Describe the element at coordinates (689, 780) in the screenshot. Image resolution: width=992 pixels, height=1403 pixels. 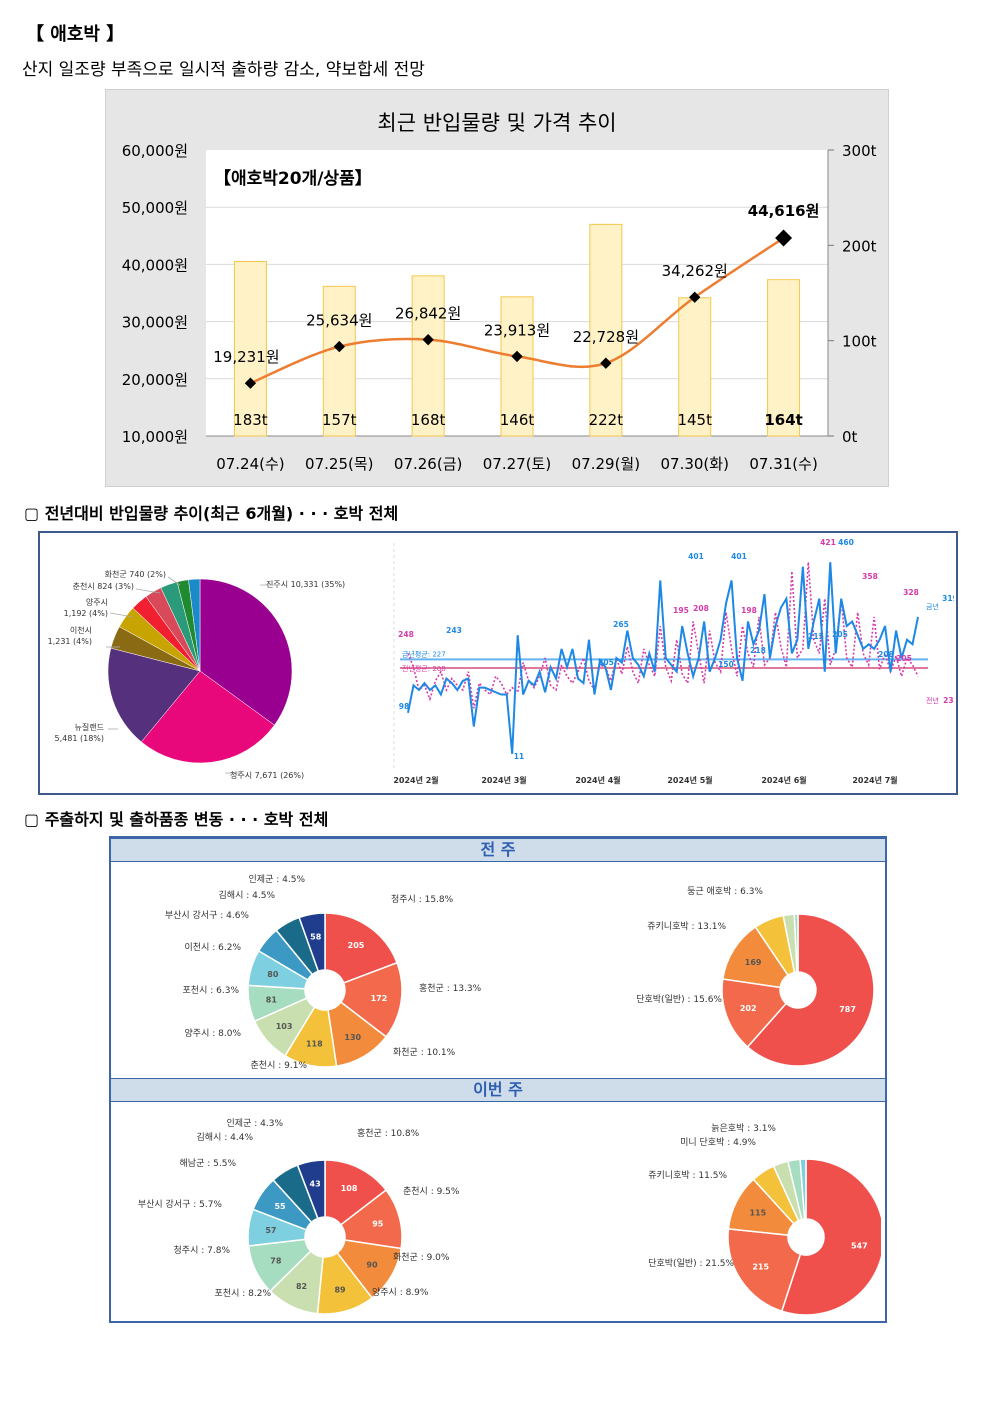
I see `x-tick-label: 2024년 5월` at that location.